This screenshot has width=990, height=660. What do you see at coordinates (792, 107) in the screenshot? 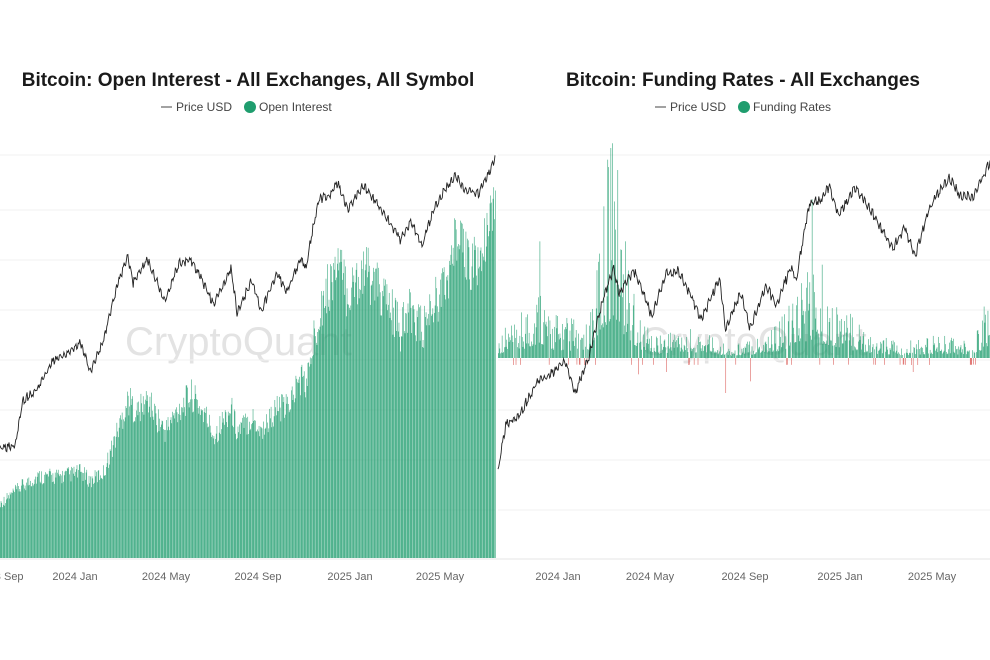
I see `legend-funding-rates: Funding Rates` at bounding box center [792, 107].